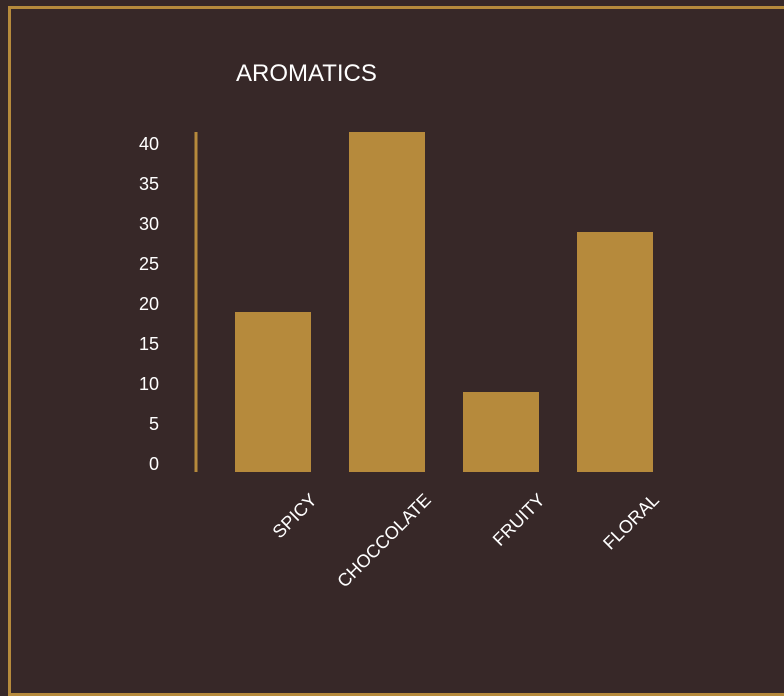 Image resolution: width=784 pixels, height=696 pixels. Describe the element at coordinates (149, 264) in the screenshot. I see `y-tick-label: 25` at that location.